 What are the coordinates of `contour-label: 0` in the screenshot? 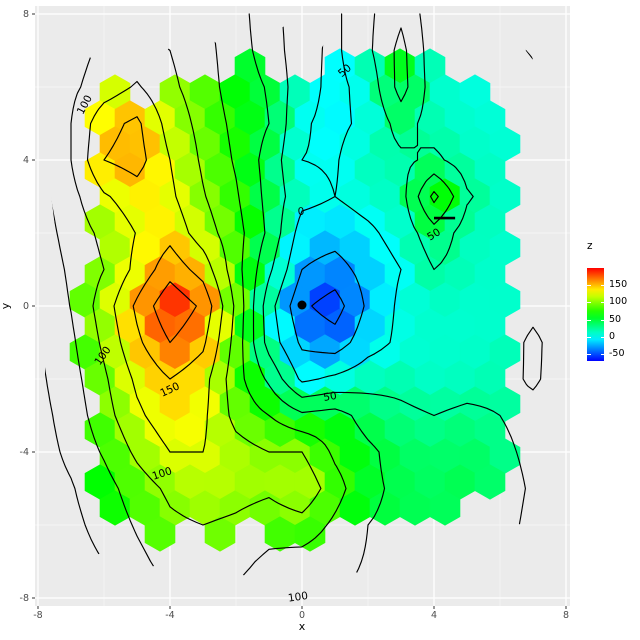 It's located at (301, 212).